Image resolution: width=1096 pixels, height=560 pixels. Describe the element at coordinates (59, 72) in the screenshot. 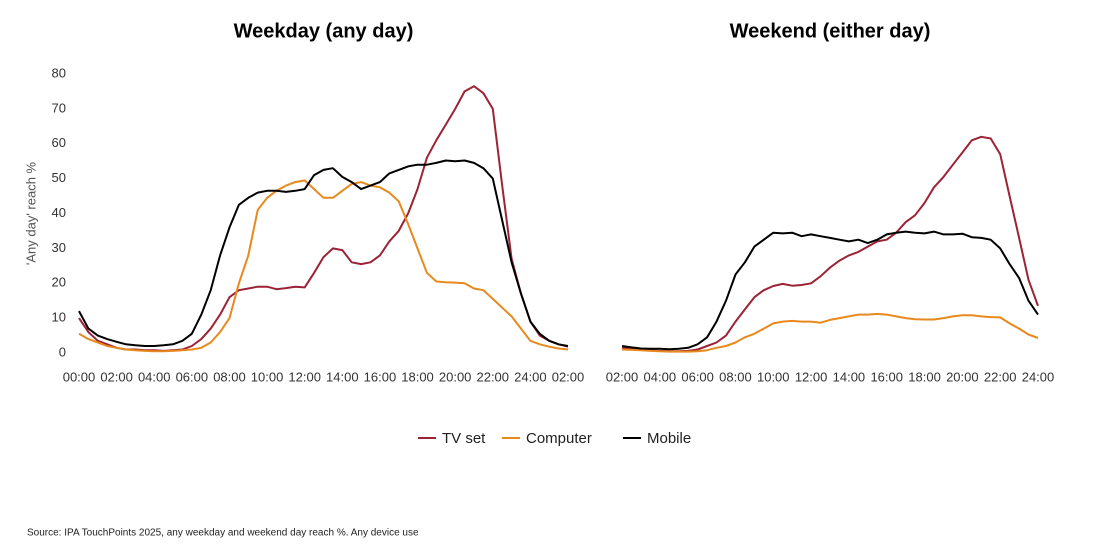

I see `y-tick-label: 80` at that location.